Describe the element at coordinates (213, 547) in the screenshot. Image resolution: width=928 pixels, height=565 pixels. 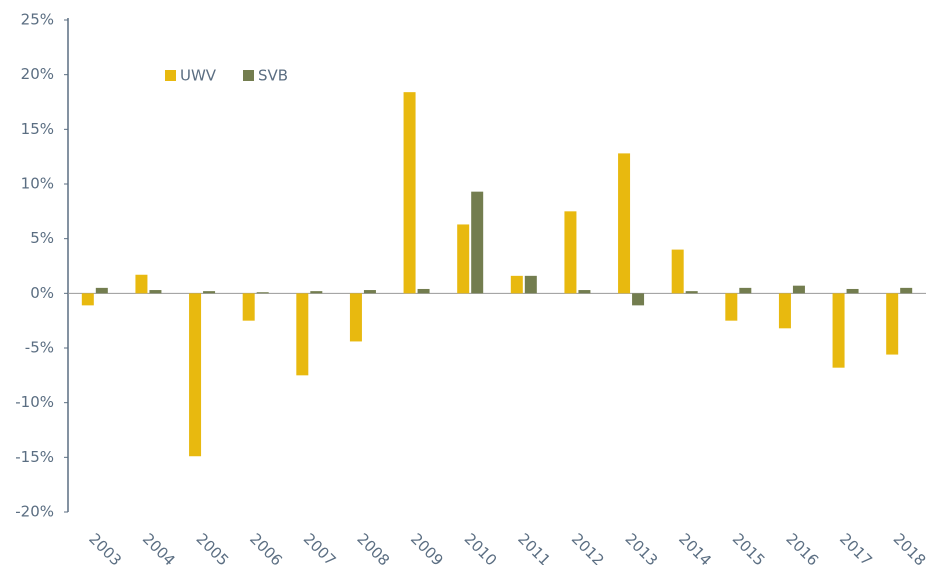
I see `x-tick-label: 2005` at that location.